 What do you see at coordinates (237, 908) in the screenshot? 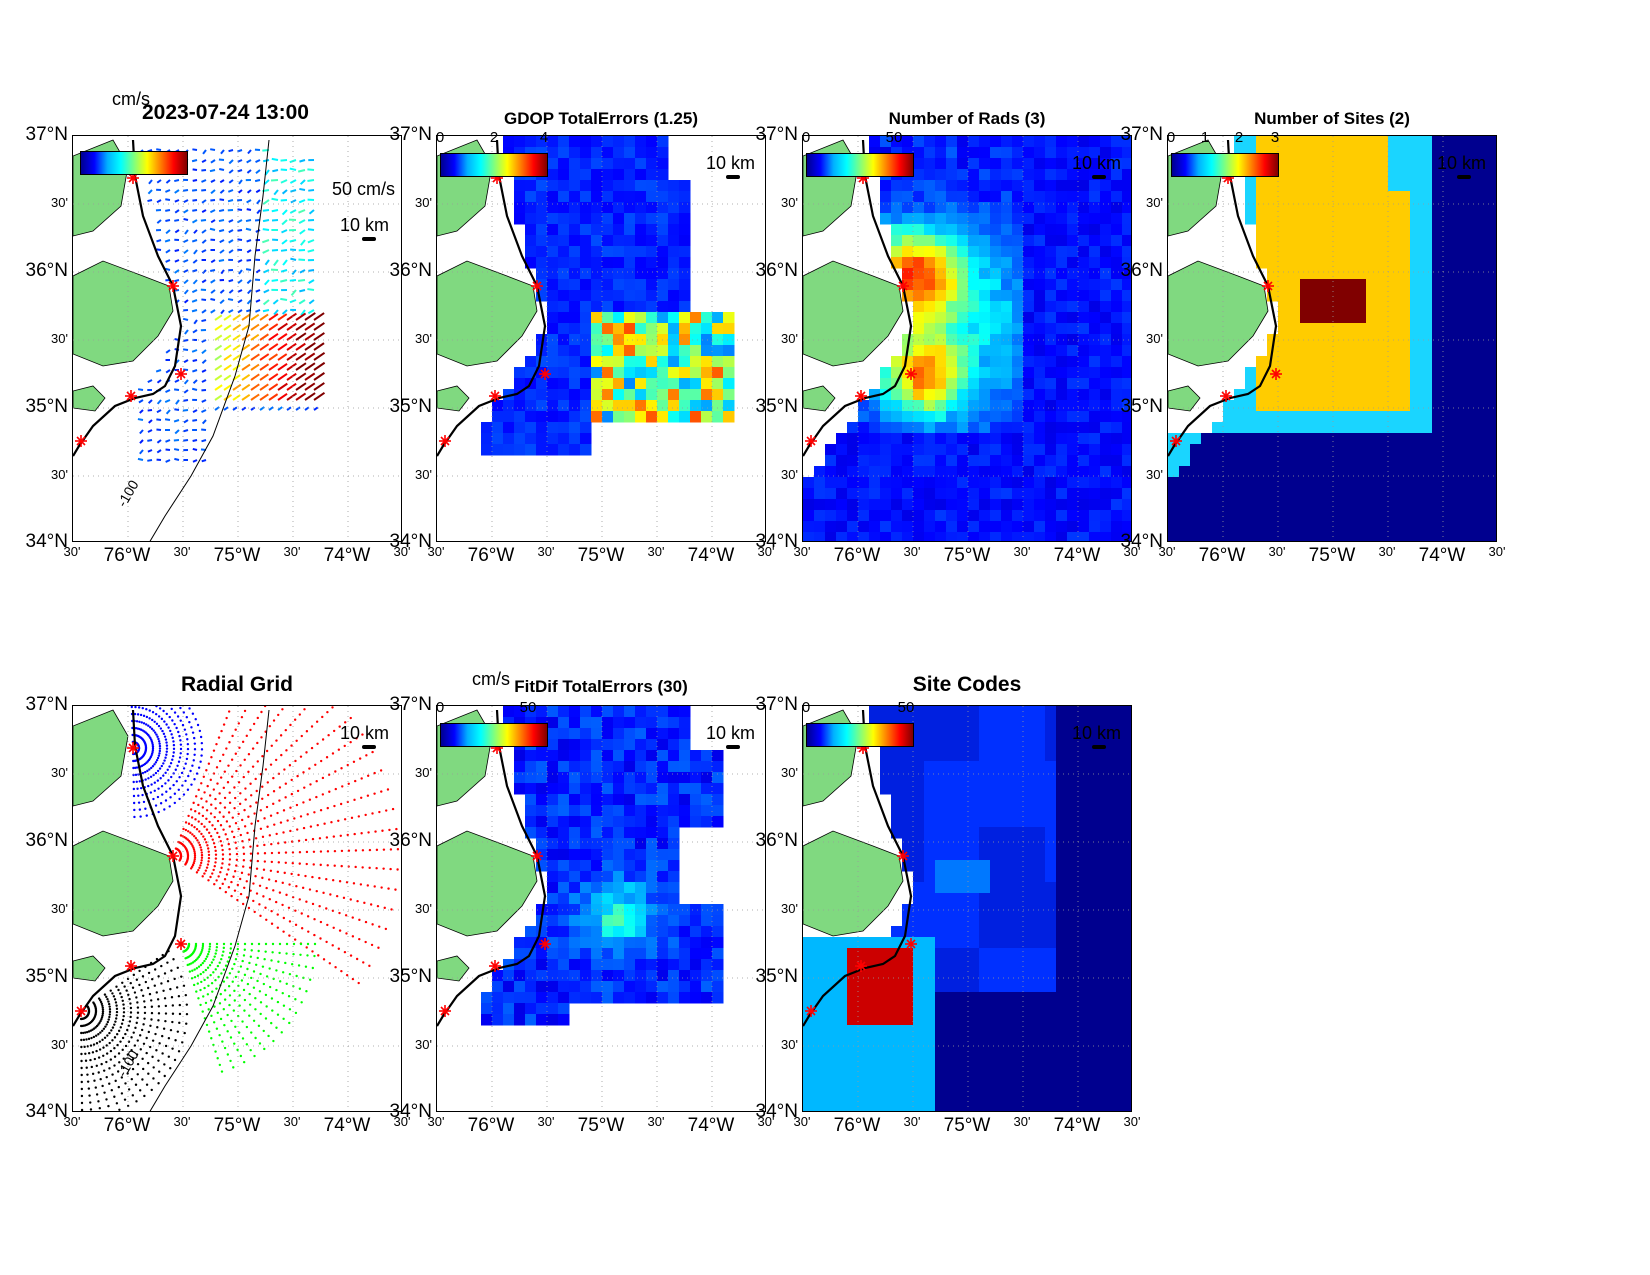
I see `map-radgrid: -100` at bounding box center [237, 908].